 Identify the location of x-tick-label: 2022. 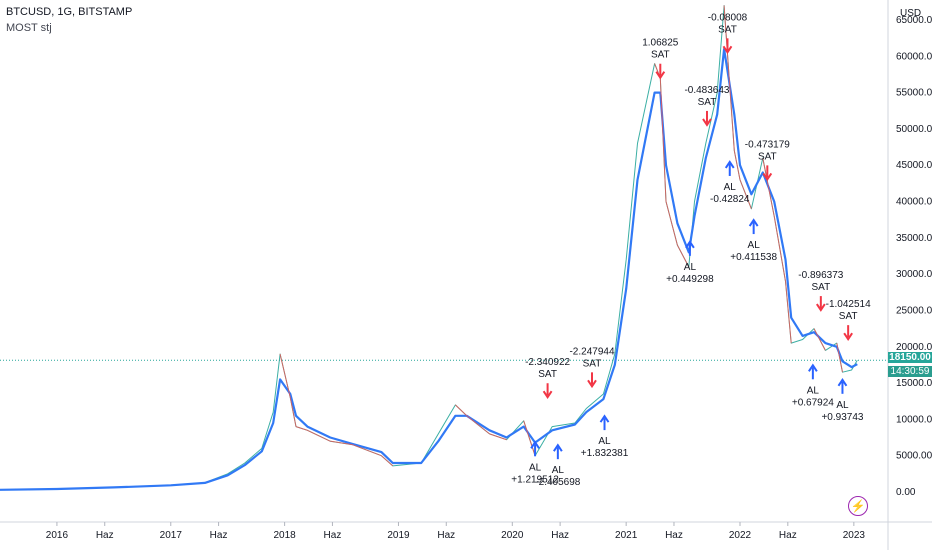
(740, 535).